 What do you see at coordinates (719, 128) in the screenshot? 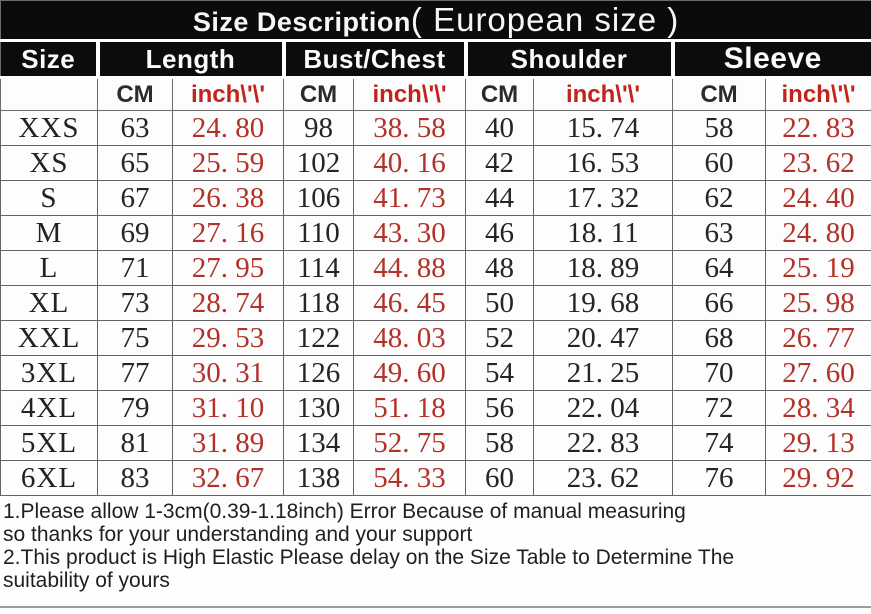
I see `cell-XXS-sleeve-cm: 58` at bounding box center [719, 128].